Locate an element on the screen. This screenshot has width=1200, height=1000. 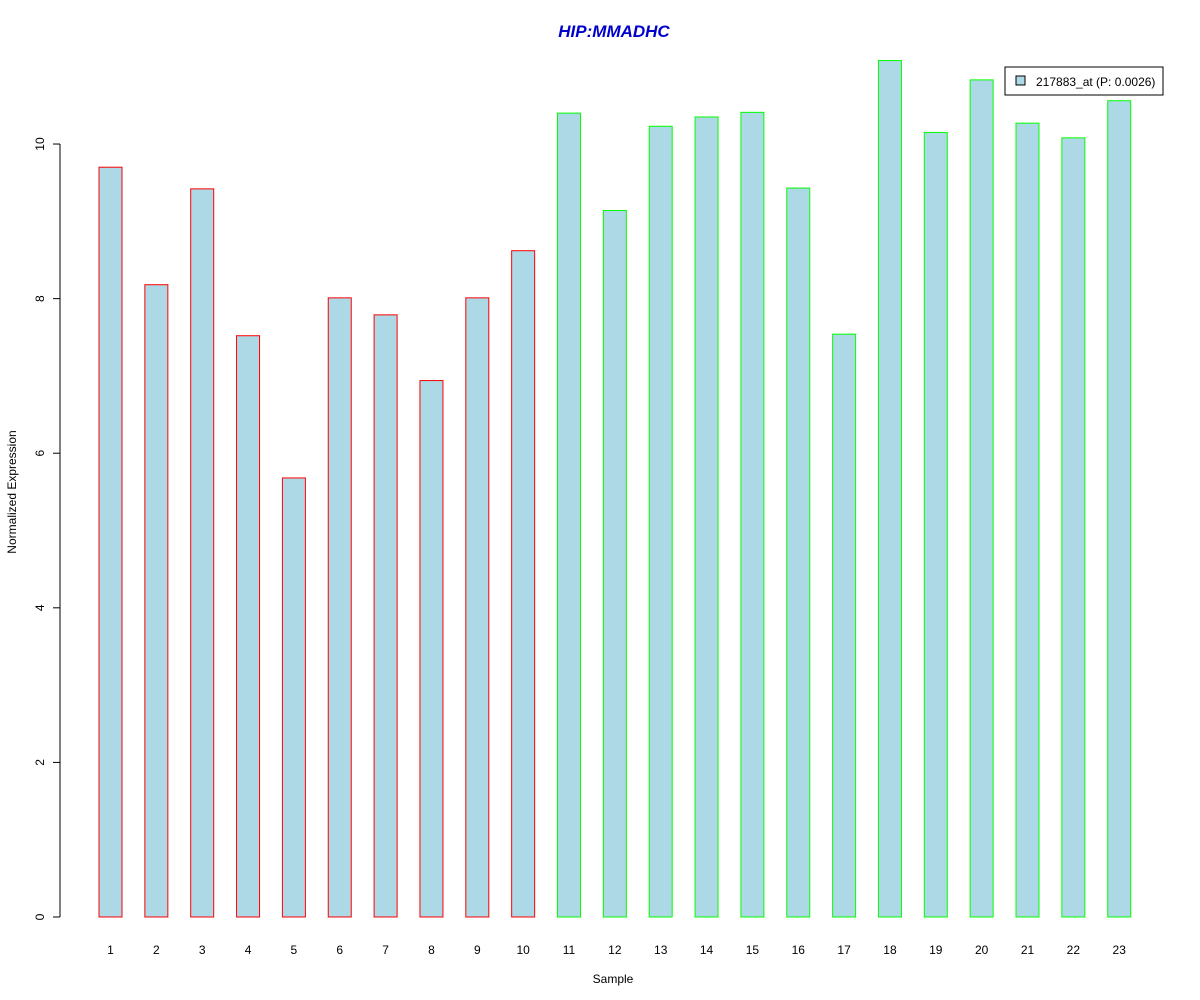
x-tick-label: 3 is located at coordinates (202, 950).